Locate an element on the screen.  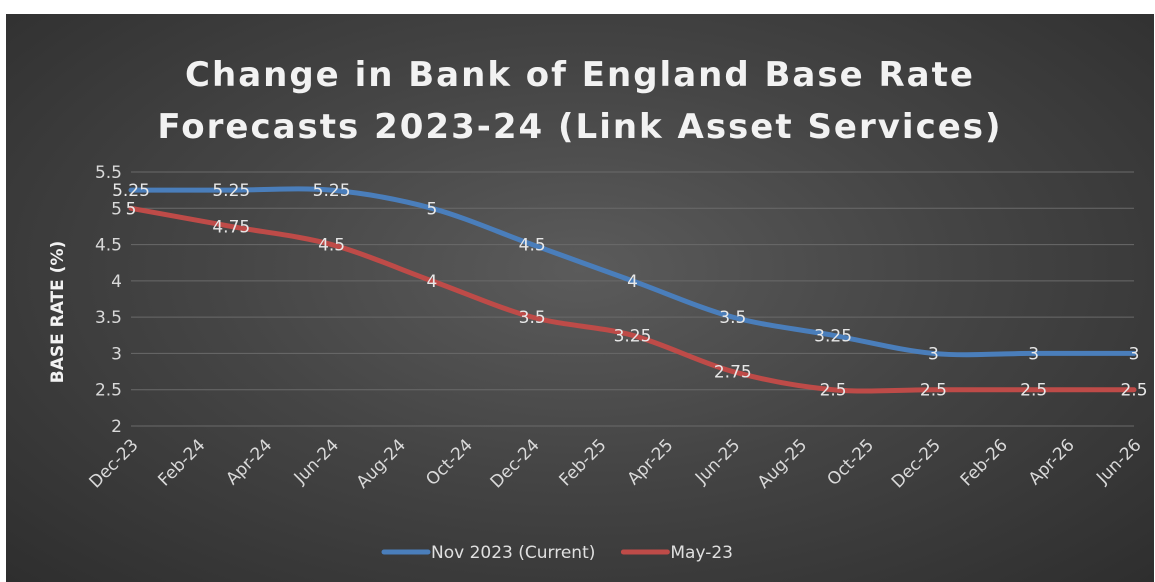
x-tick-label: Dec-23 is located at coordinates (113, 463).